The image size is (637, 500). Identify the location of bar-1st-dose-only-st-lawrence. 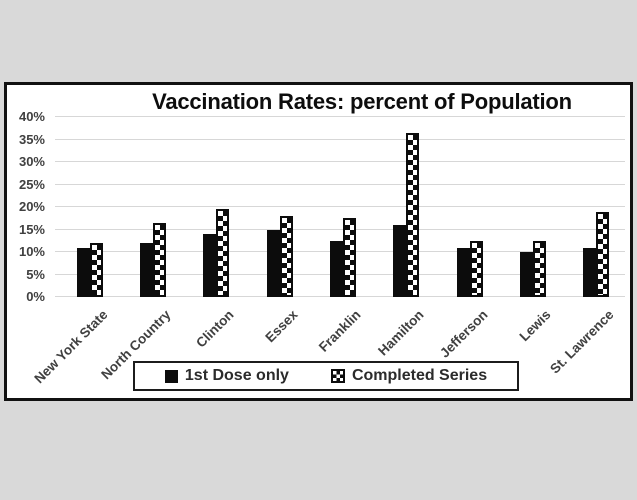
(590, 272).